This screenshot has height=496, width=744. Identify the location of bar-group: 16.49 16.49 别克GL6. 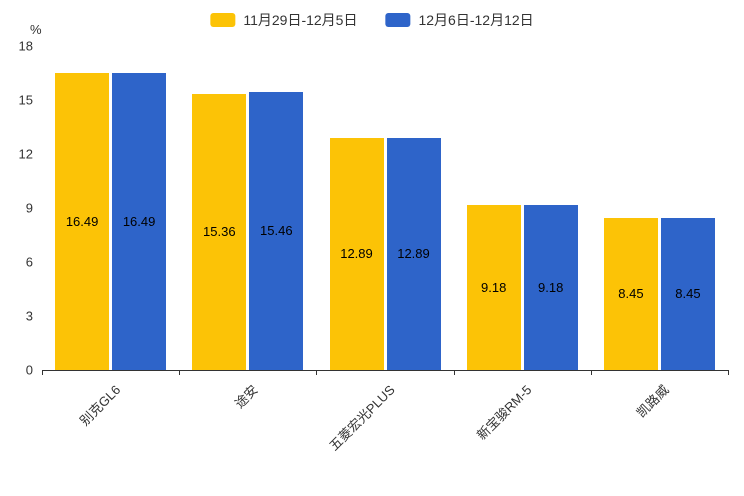
(110, 237).